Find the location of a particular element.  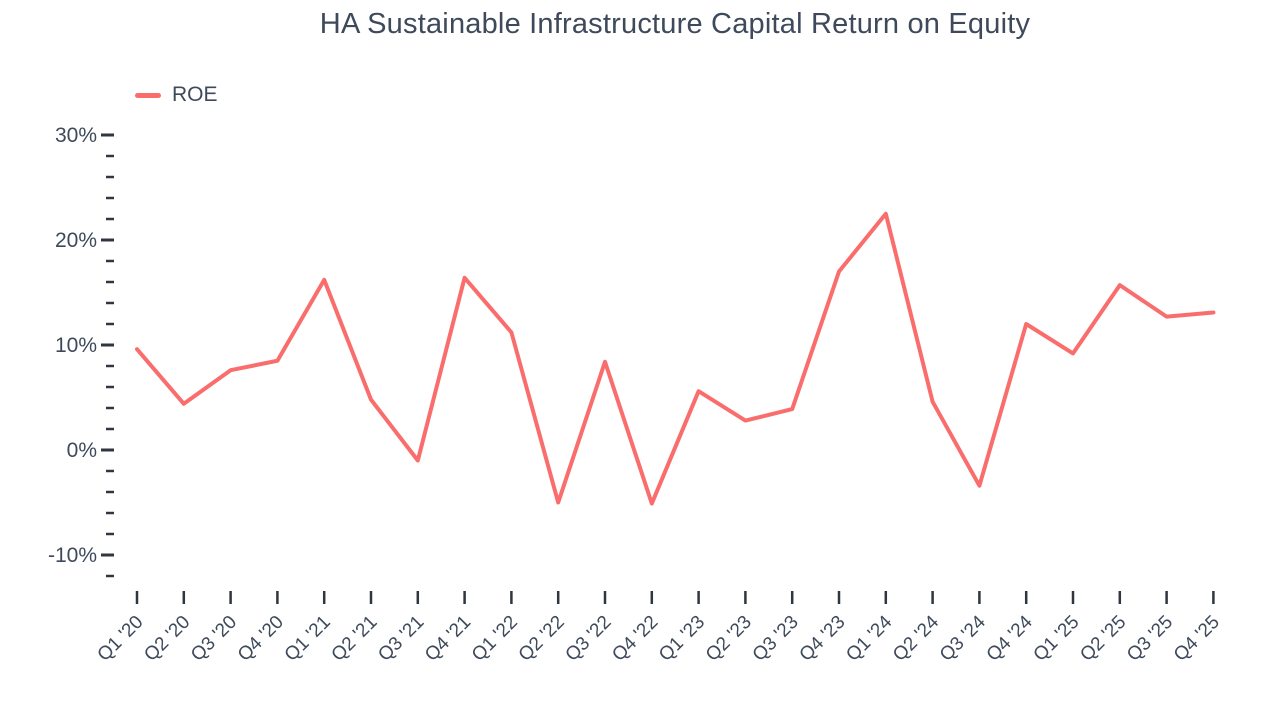

x-axis-tick-label: Q4 '24 is located at coordinates (1010, 638).